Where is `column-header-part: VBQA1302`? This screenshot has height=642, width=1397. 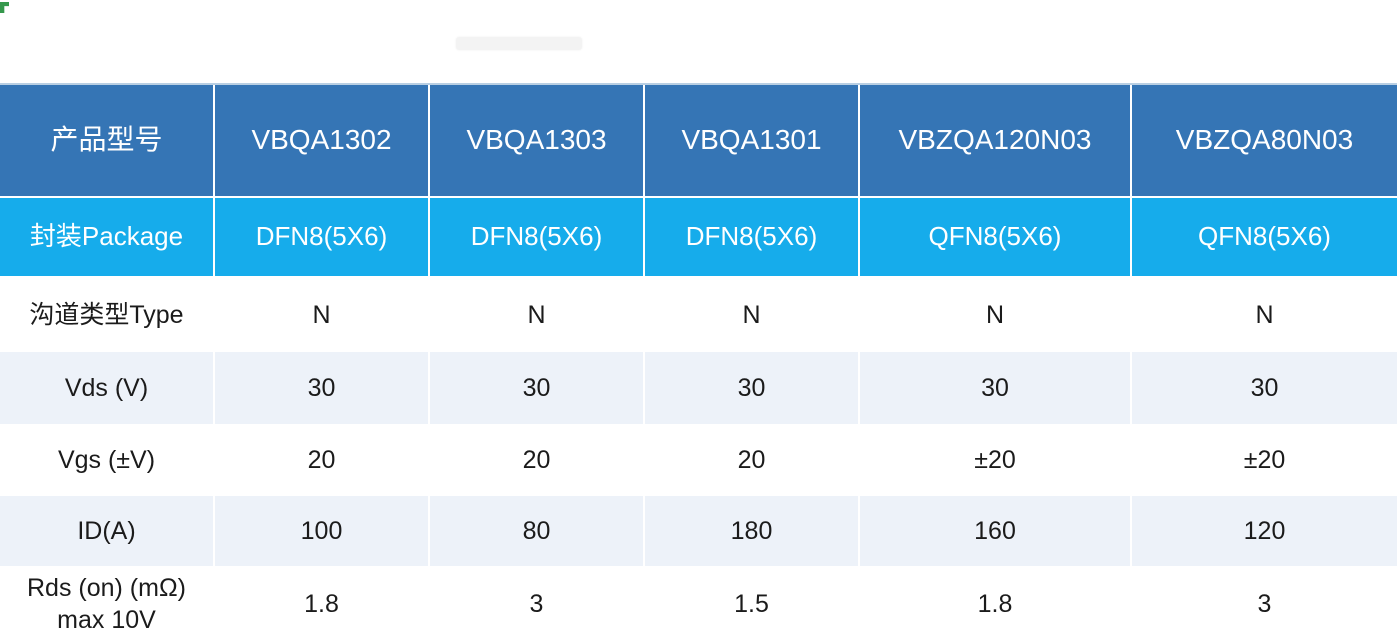
column-header-part: VBQA1302 is located at coordinates (322, 140).